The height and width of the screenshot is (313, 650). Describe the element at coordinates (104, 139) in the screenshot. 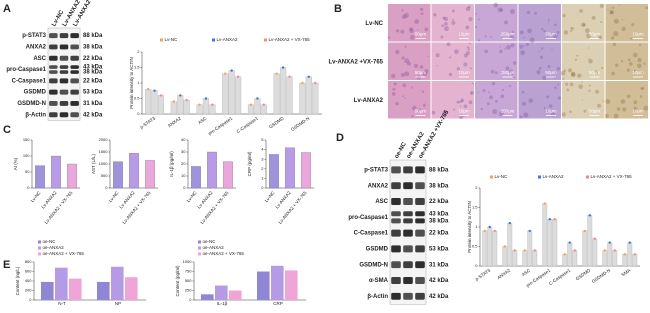

I see `y-tick-label: 2000` at that location.